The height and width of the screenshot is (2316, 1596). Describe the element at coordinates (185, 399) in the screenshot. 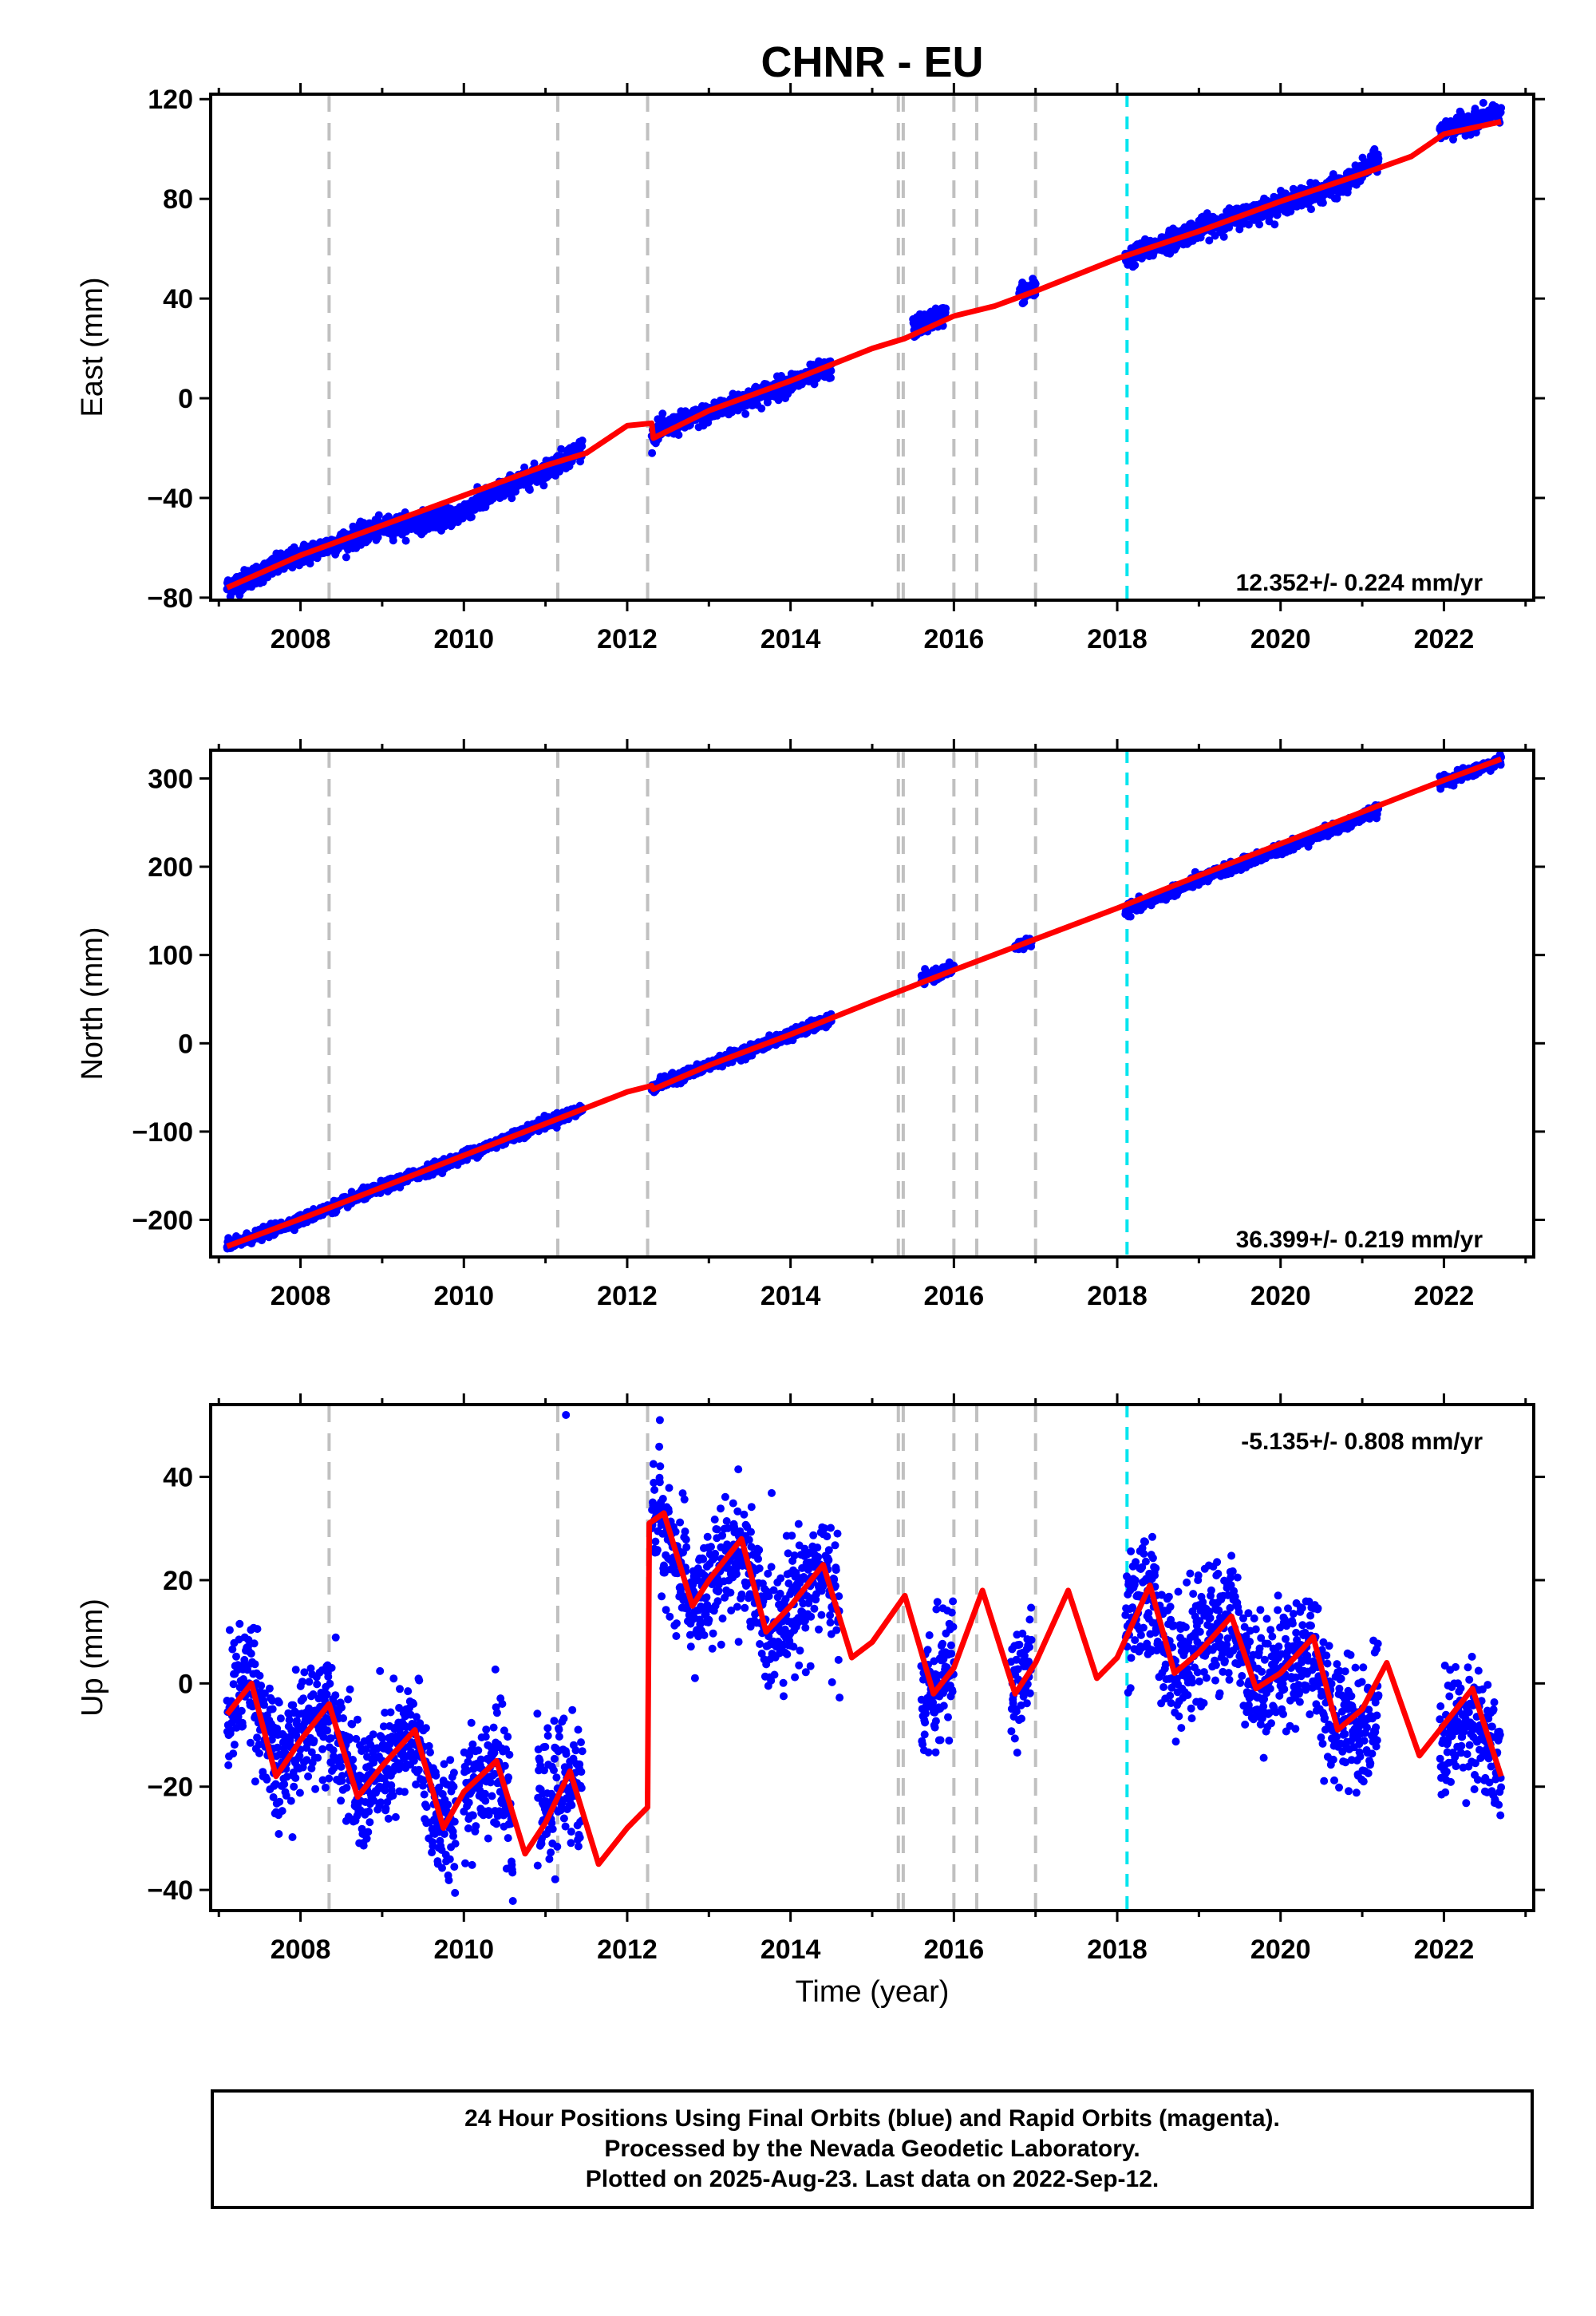

I see `y-tick-label: 0` at that location.